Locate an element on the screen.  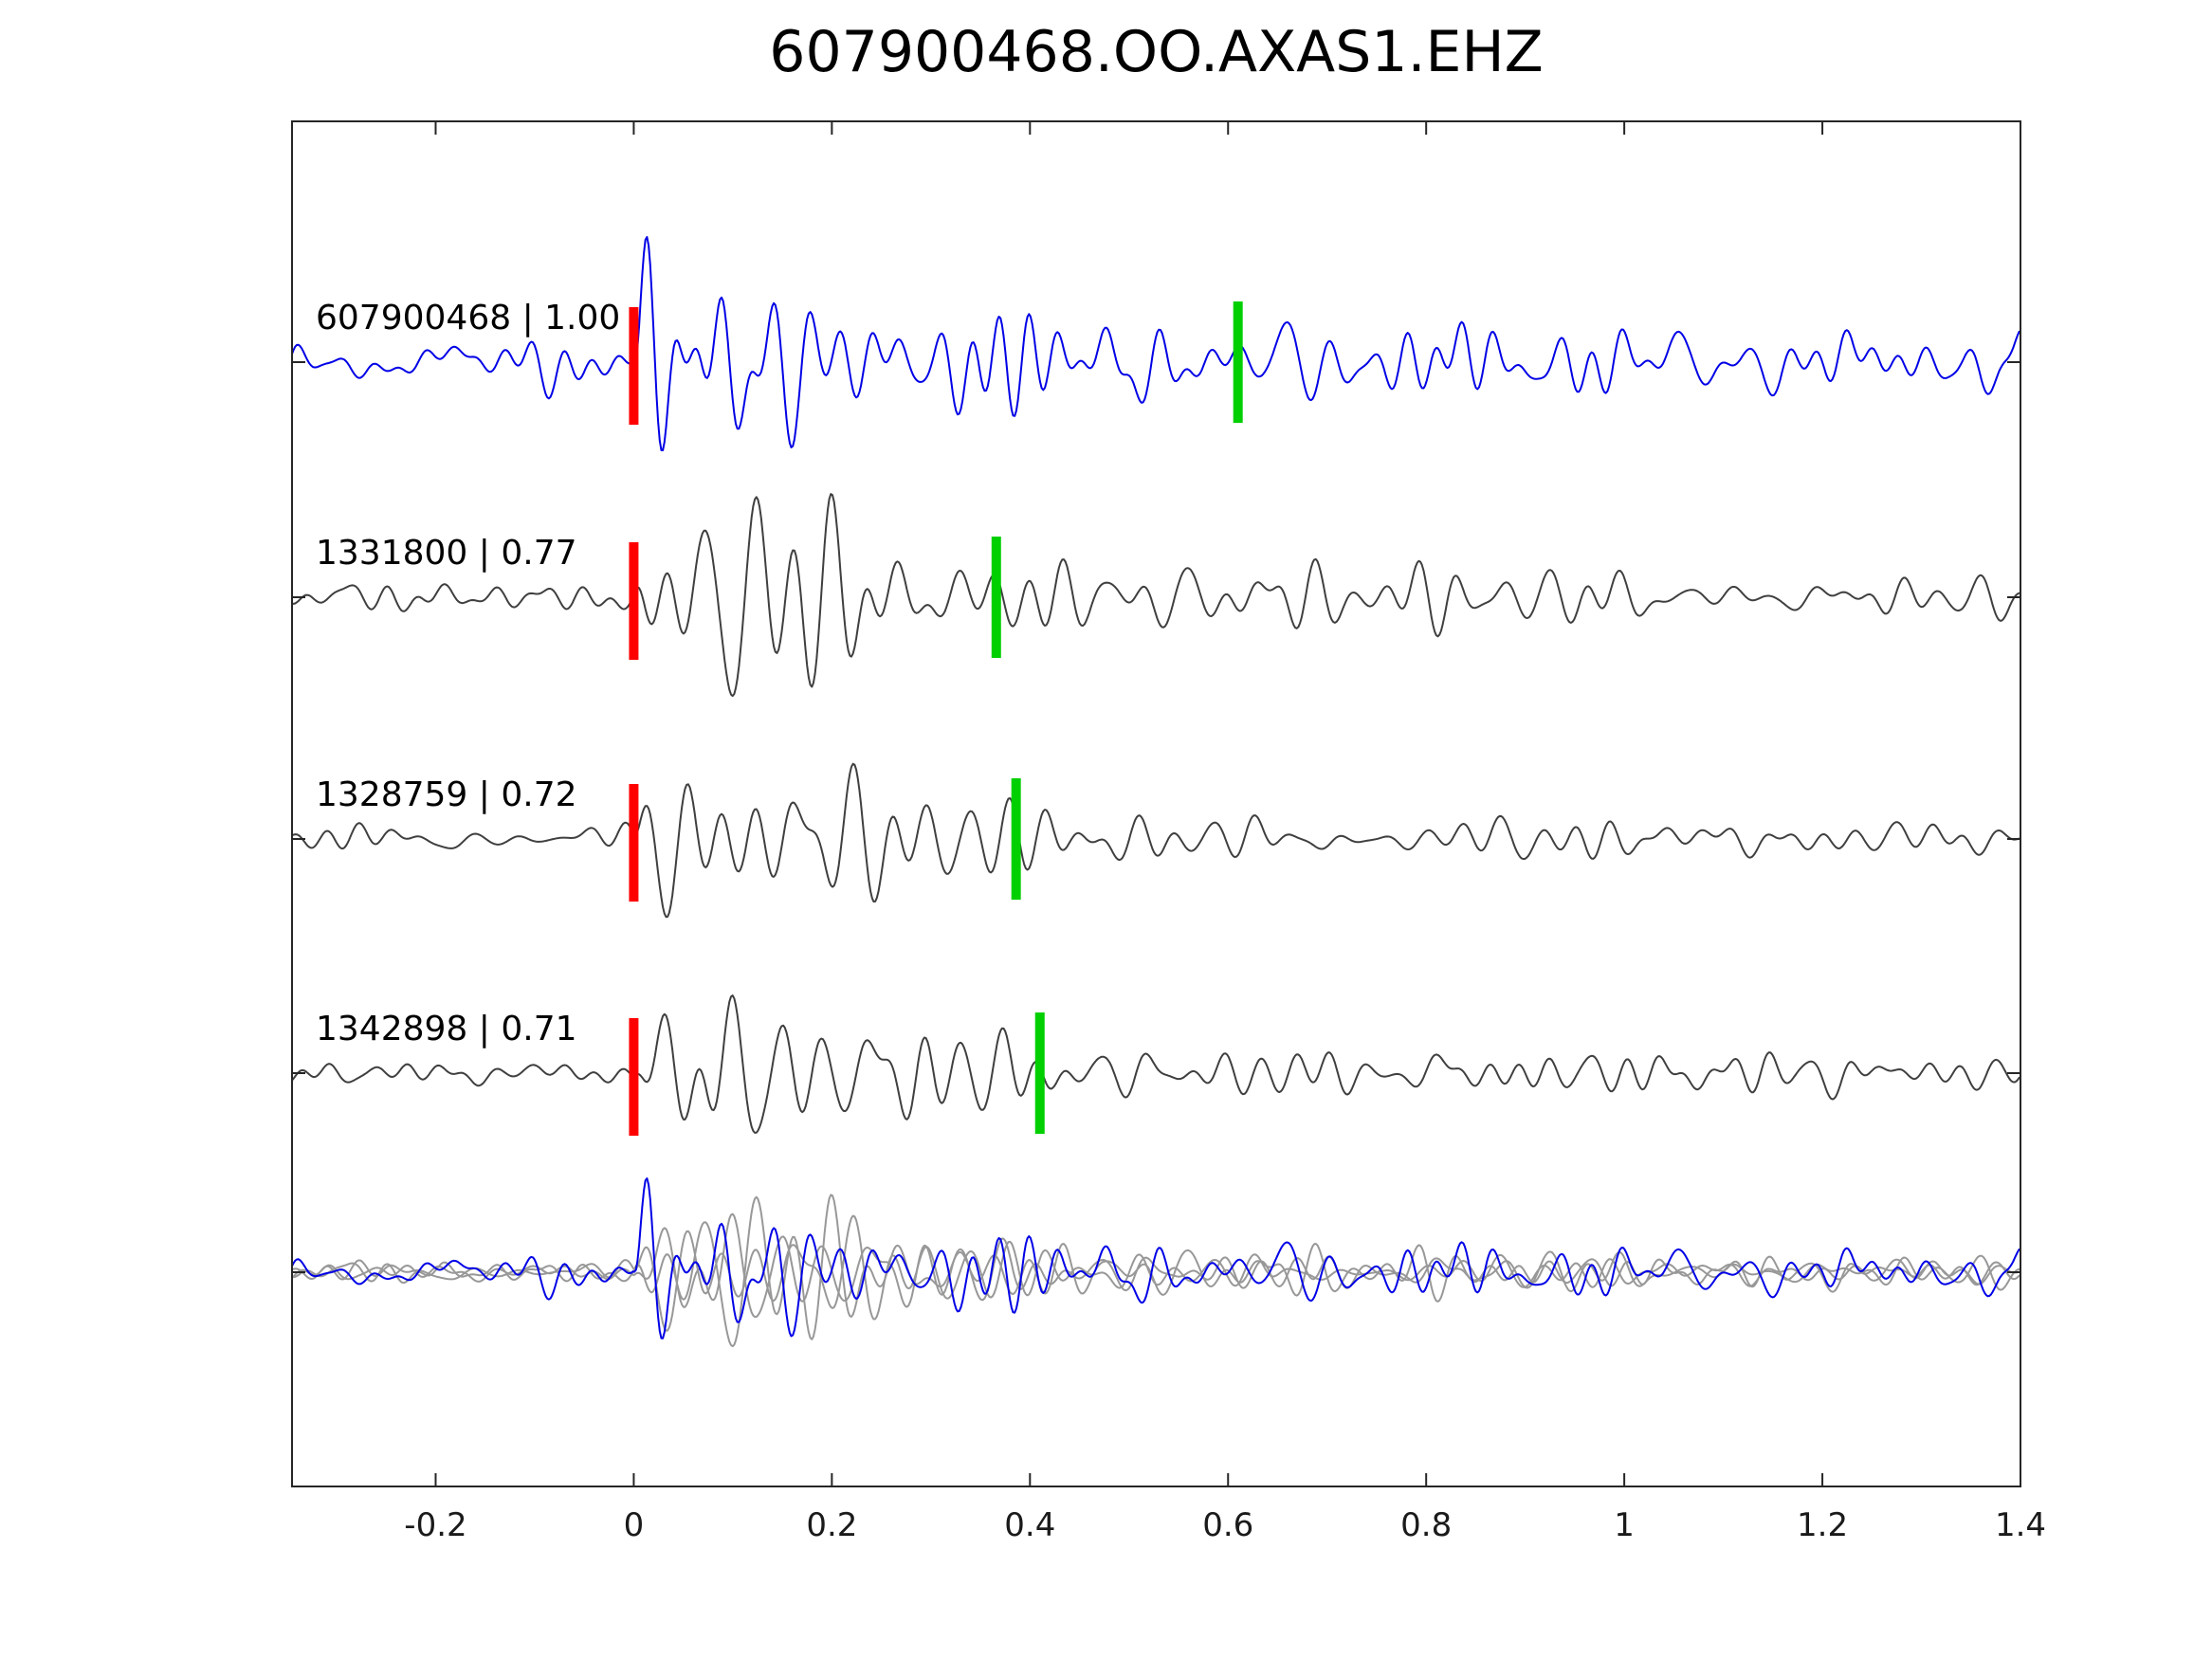
x-tick-label: 0.8 is located at coordinates (1426, 1525).